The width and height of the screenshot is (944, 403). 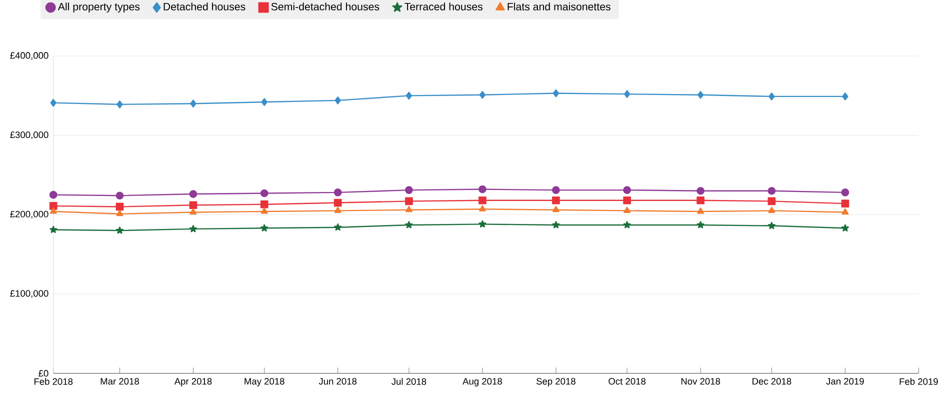 What do you see at coordinates (29, 136) in the screenshot?
I see `y-tick-label: £300,000` at bounding box center [29, 136].